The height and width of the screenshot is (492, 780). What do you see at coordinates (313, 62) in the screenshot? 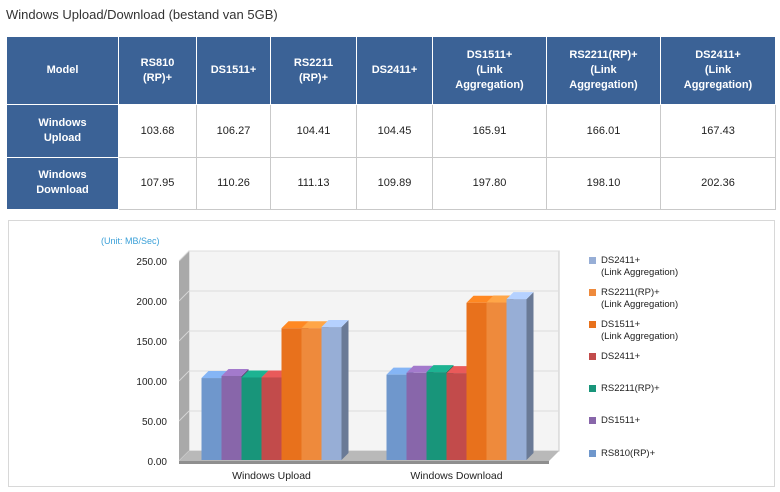
I see `header-line: RS2211` at bounding box center [313, 62].